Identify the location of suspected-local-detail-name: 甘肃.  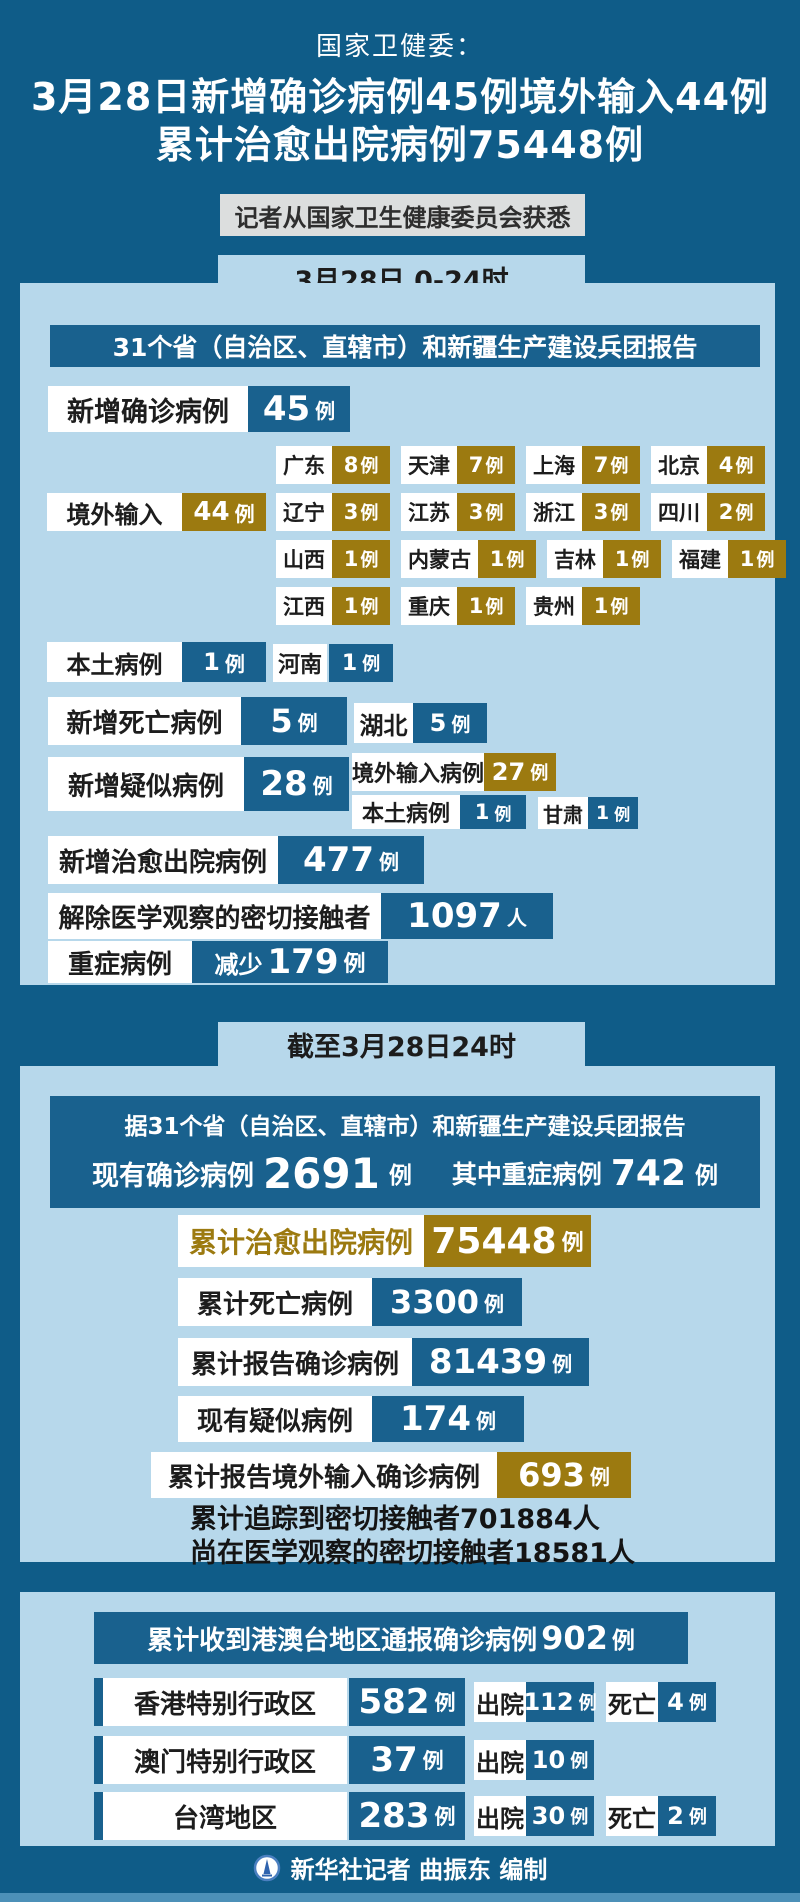
(563, 813).